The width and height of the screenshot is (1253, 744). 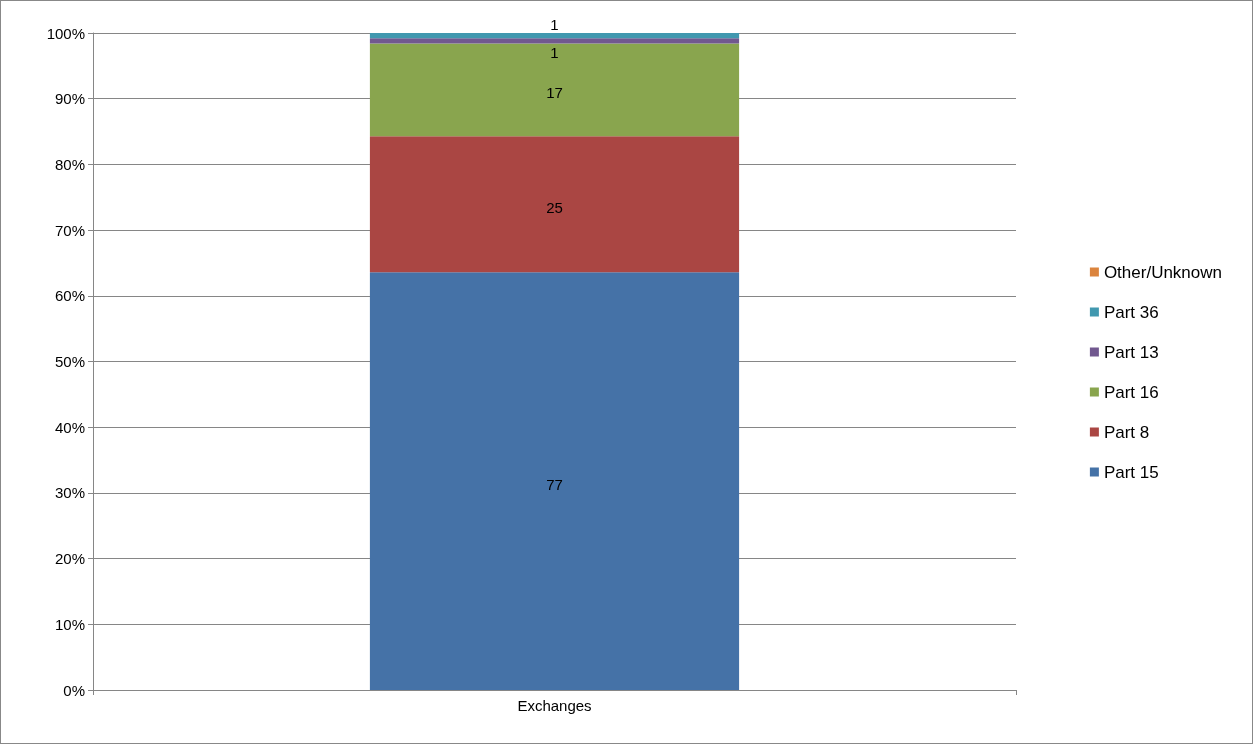 What do you see at coordinates (1131, 312) in the screenshot?
I see `legend-label: Part 36` at bounding box center [1131, 312].